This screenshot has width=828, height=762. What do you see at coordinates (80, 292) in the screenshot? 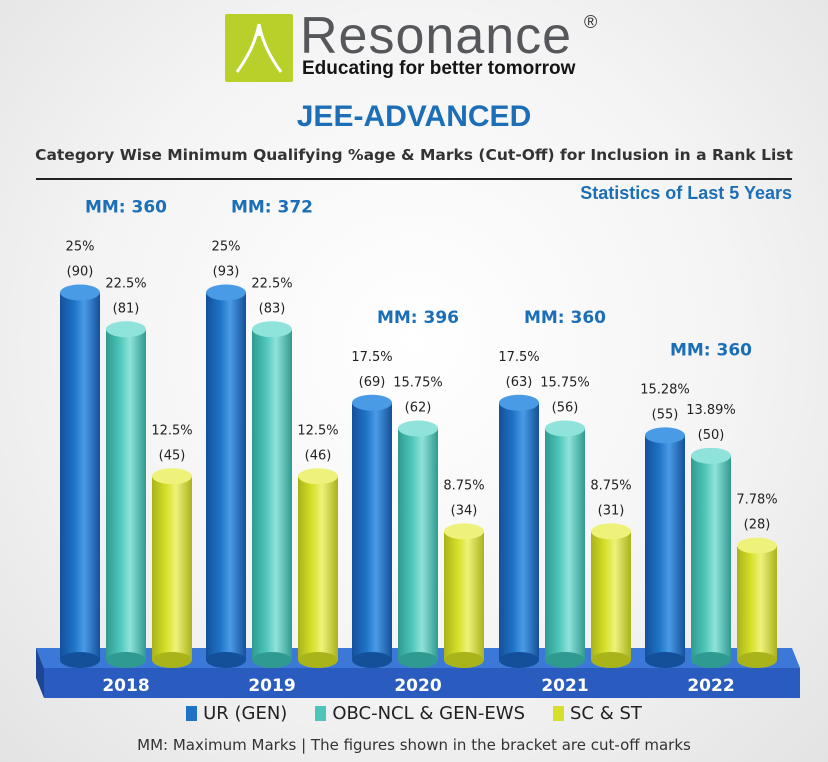
I see `bar-cap-ur-2018` at bounding box center [80, 292].